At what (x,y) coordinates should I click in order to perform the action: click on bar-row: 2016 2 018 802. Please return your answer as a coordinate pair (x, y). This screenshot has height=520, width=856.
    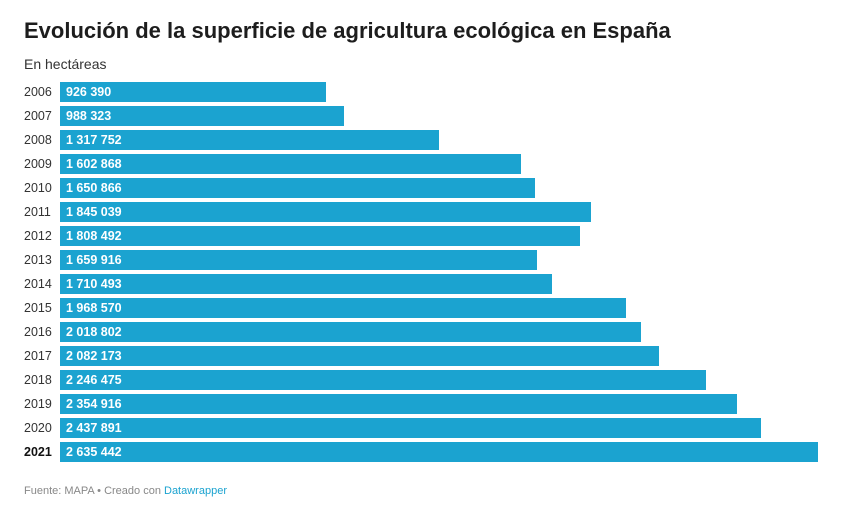
    Looking at the image, I should click on (428, 332).